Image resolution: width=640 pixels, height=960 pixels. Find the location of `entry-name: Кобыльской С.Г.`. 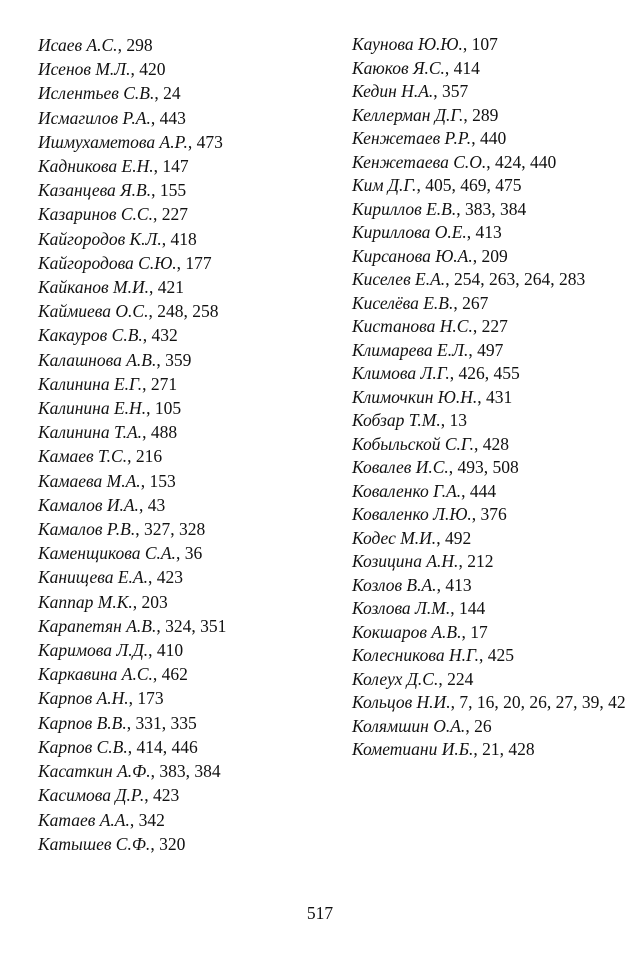

entry-name: Кобыльской С.Г. is located at coordinates (413, 443).